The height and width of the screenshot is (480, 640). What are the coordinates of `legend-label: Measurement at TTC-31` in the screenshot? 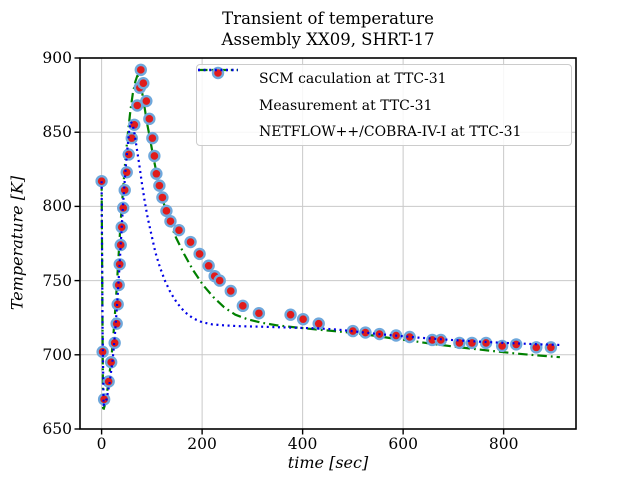 It's located at (346, 105).